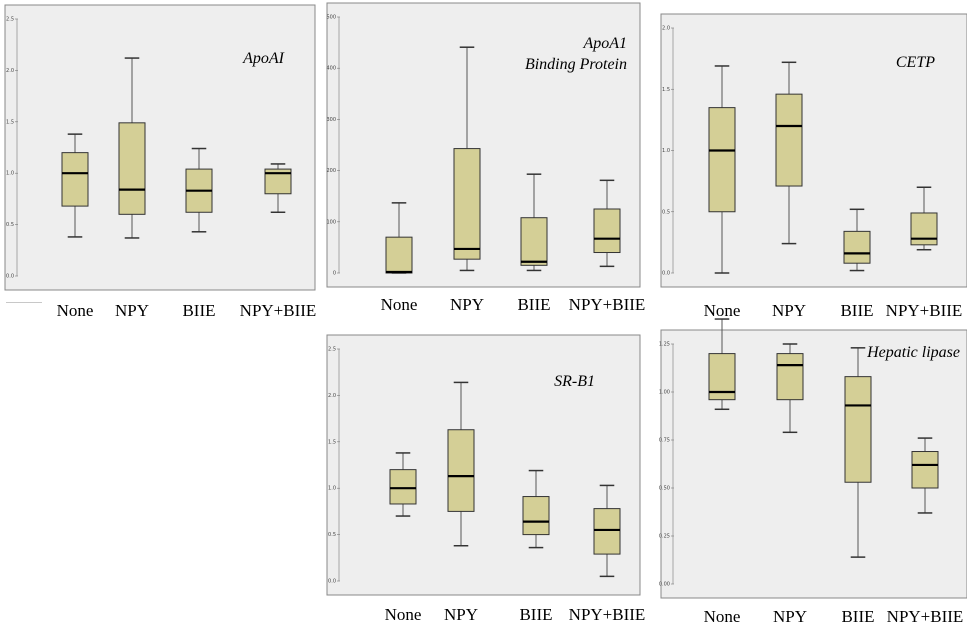 The width and height of the screenshot is (967, 623). What do you see at coordinates (331, 18) in the screenshot?
I see `y-tick-label: 500` at bounding box center [331, 18].